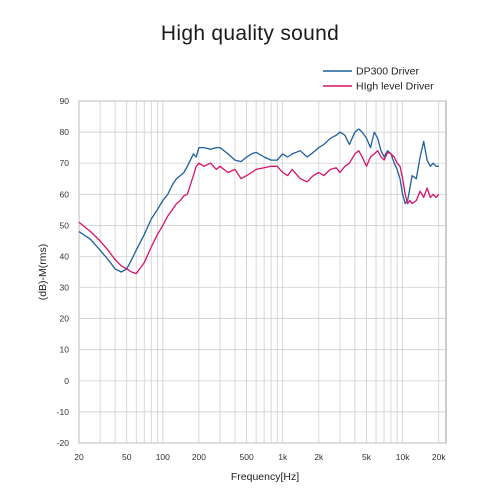  Describe the element at coordinates (260, 457) in the screenshot. I see `x-tick-labels: 20 50 100 200 500 1k 2k 5k 10k 20k` at that location.